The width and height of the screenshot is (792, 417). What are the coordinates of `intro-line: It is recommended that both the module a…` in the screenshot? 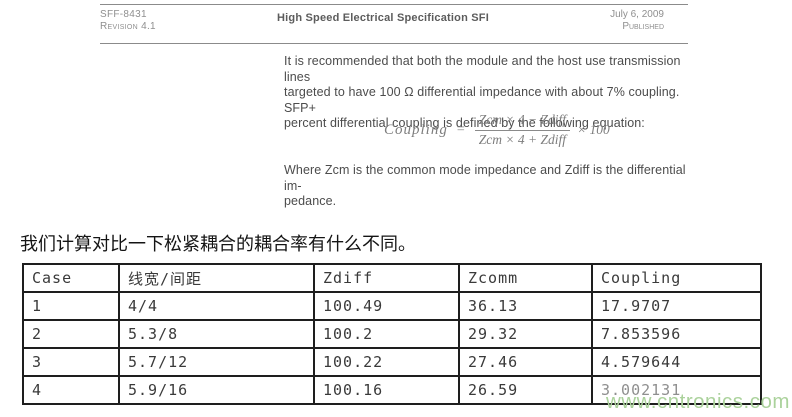 It's located at (482, 69).